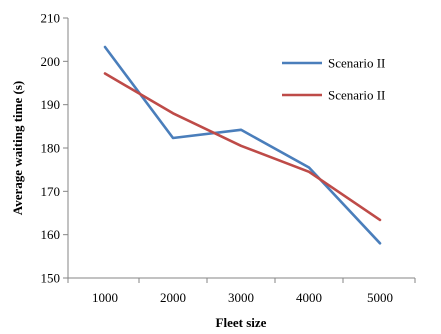 This screenshot has width=441, height=334. I want to click on x-ticks: 1000 2000 3000 4000 5000, so click(241, 291).